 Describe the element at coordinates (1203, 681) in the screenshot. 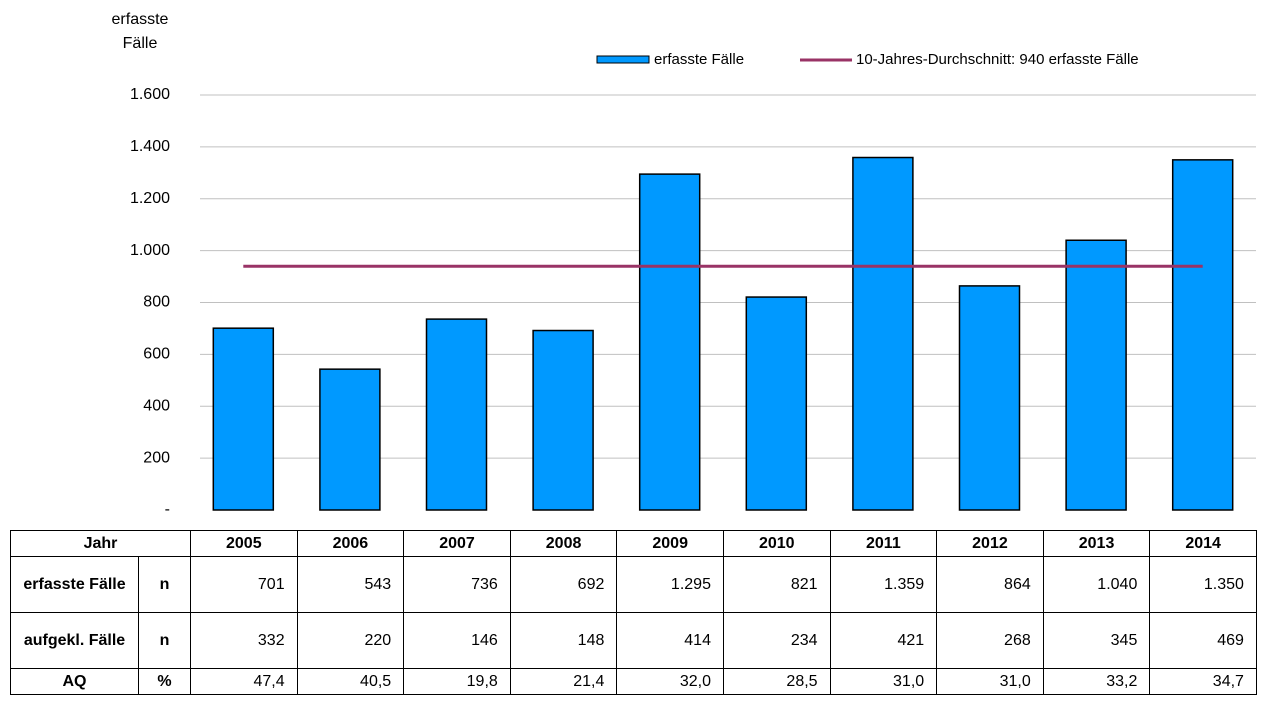

I see `table-cell: 34,7` at that location.